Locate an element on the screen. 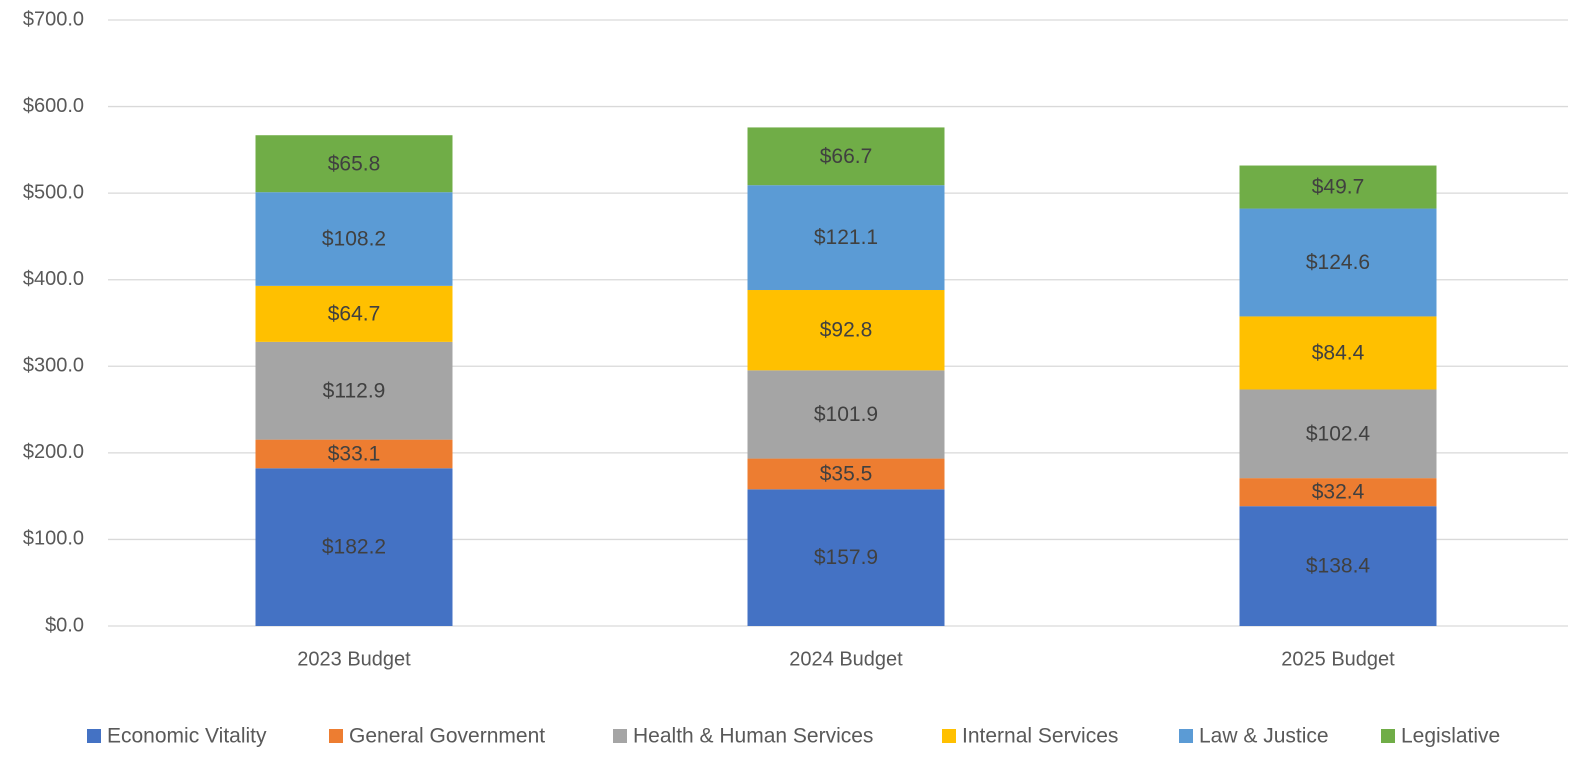  data-label: $33.1 is located at coordinates (354, 453).